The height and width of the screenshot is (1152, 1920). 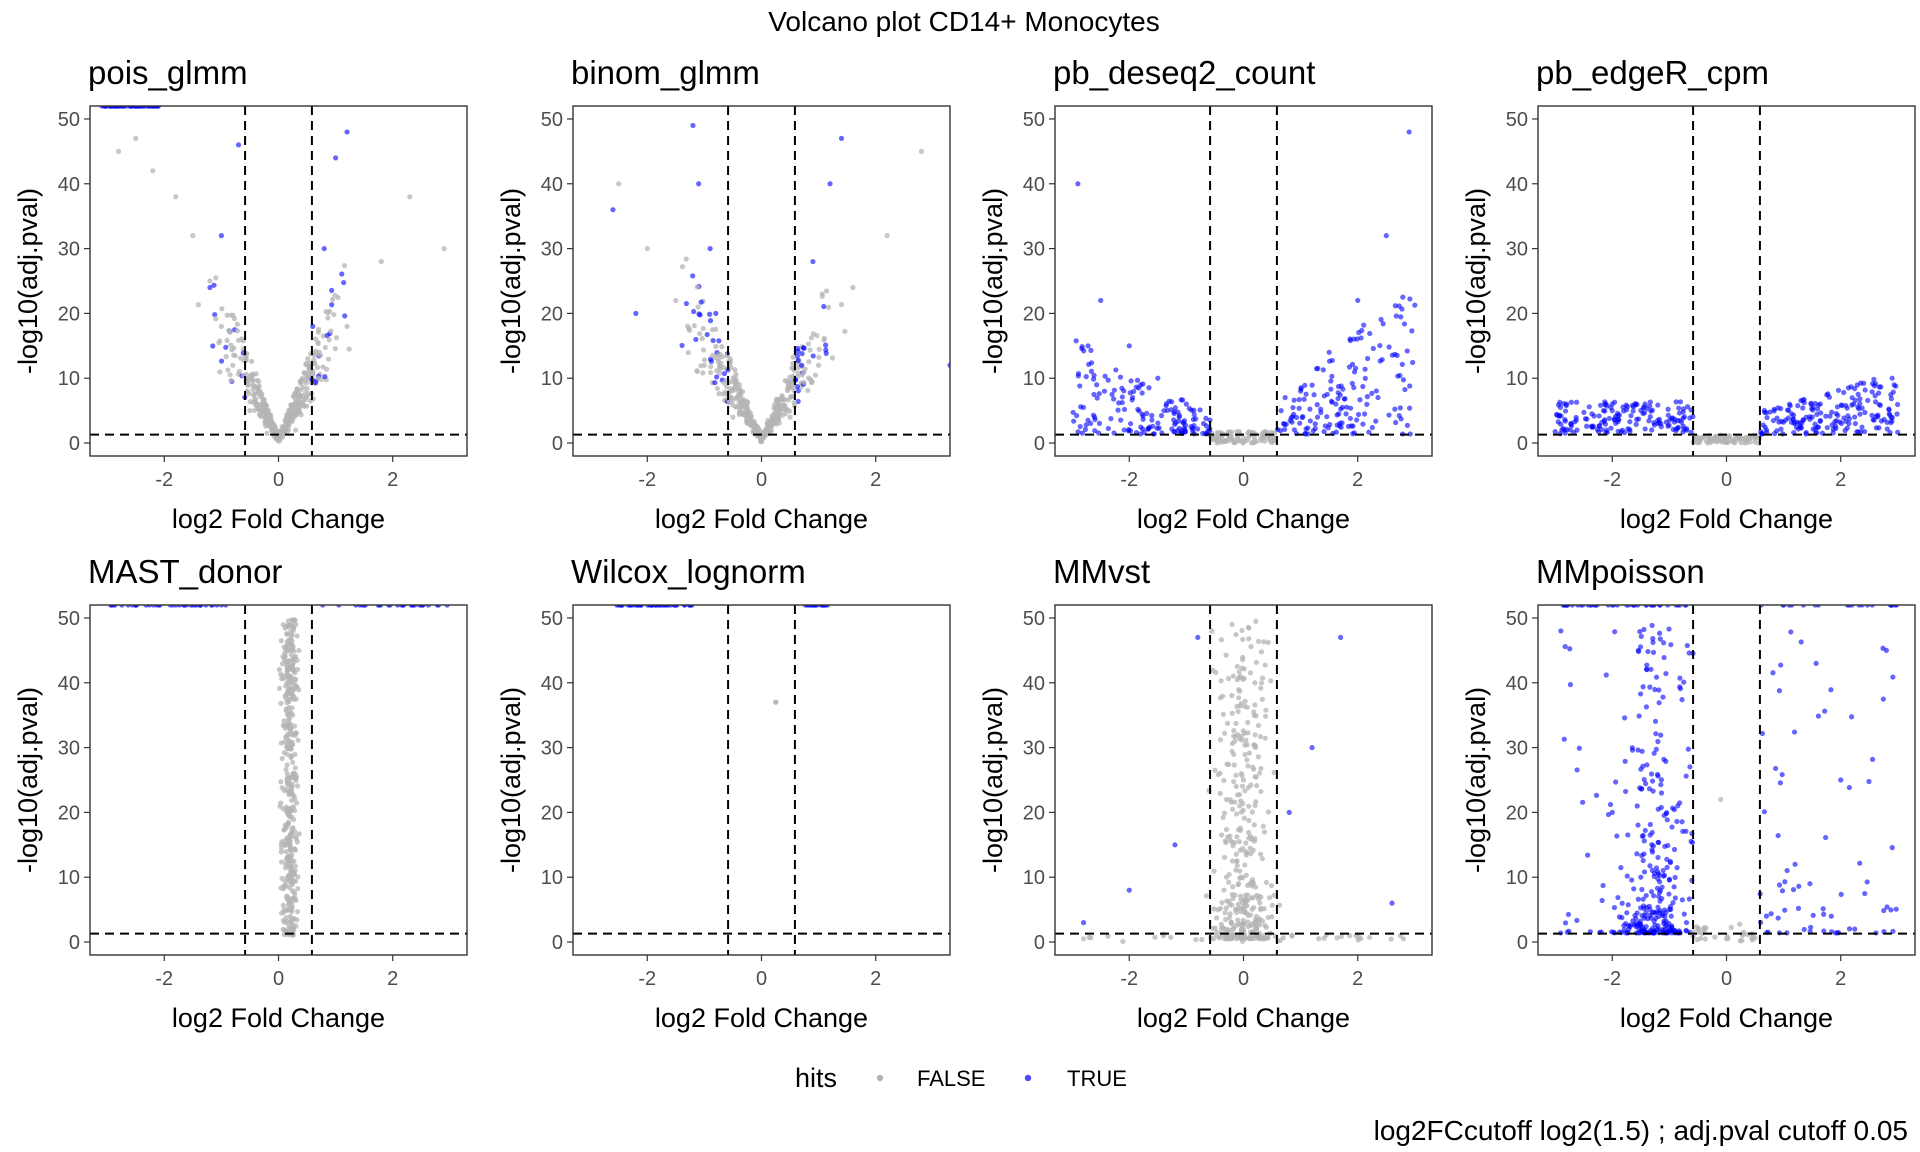 What do you see at coordinates (552, 379) in the screenshot?
I see `y-tick-label: 10` at bounding box center [552, 379].